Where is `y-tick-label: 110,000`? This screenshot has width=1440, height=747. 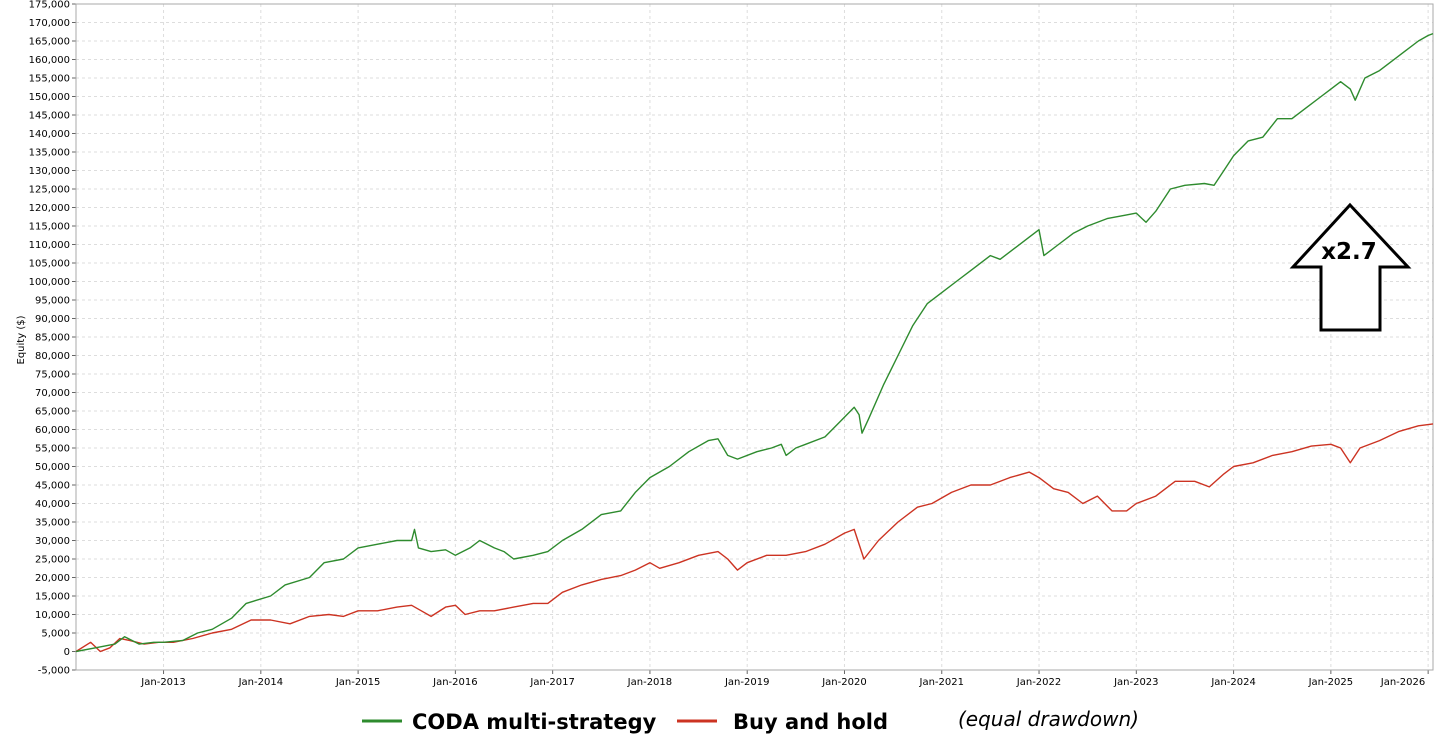 y-tick-label: 110,000 is located at coordinates (49, 245).